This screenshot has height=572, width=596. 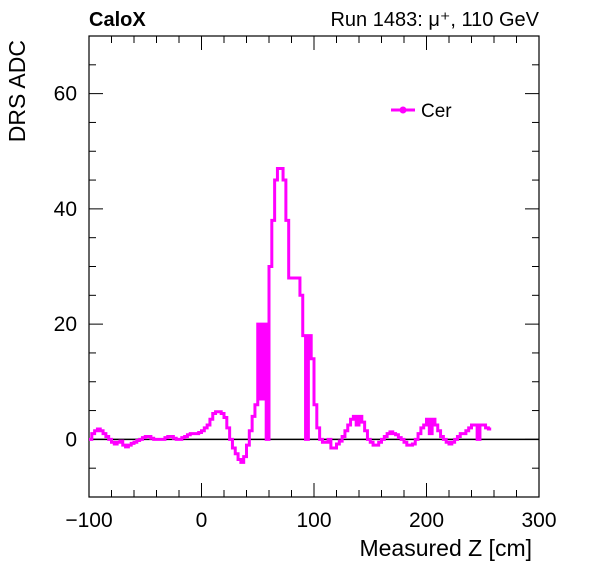 What do you see at coordinates (403, 110) in the screenshot?
I see `legend-marker-cer` at bounding box center [403, 110].